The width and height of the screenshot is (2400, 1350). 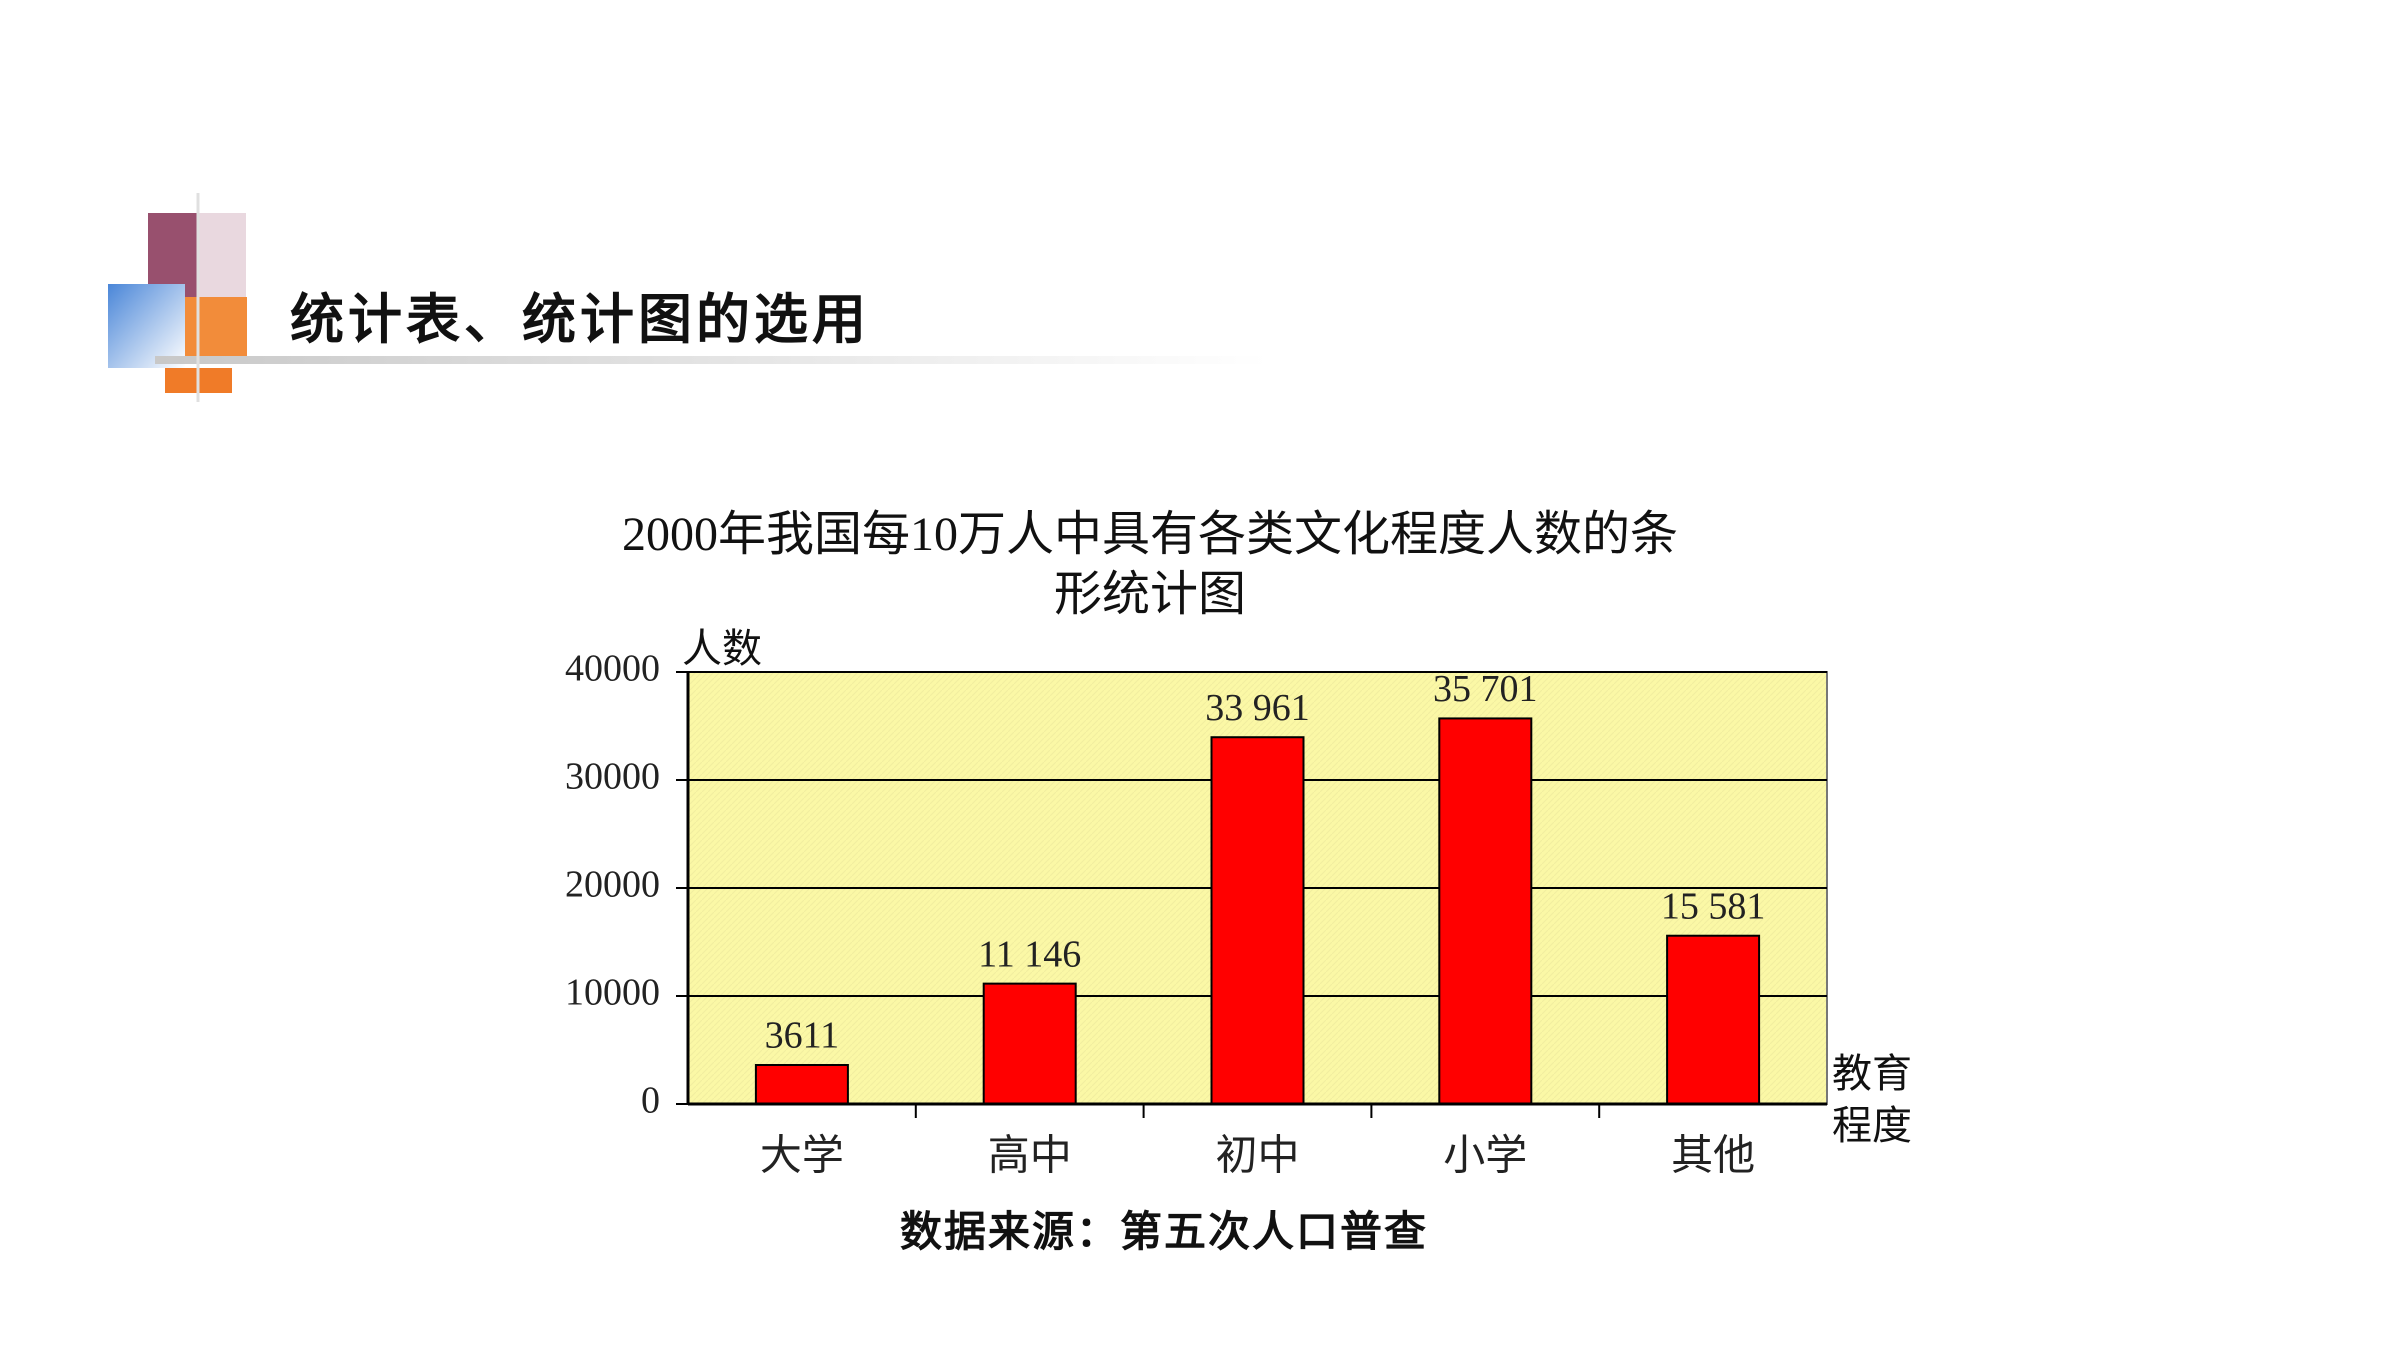 What do you see at coordinates (802, 1156) in the screenshot?
I see `x-tick-label: 大学` at bounding box center [802, 1156].